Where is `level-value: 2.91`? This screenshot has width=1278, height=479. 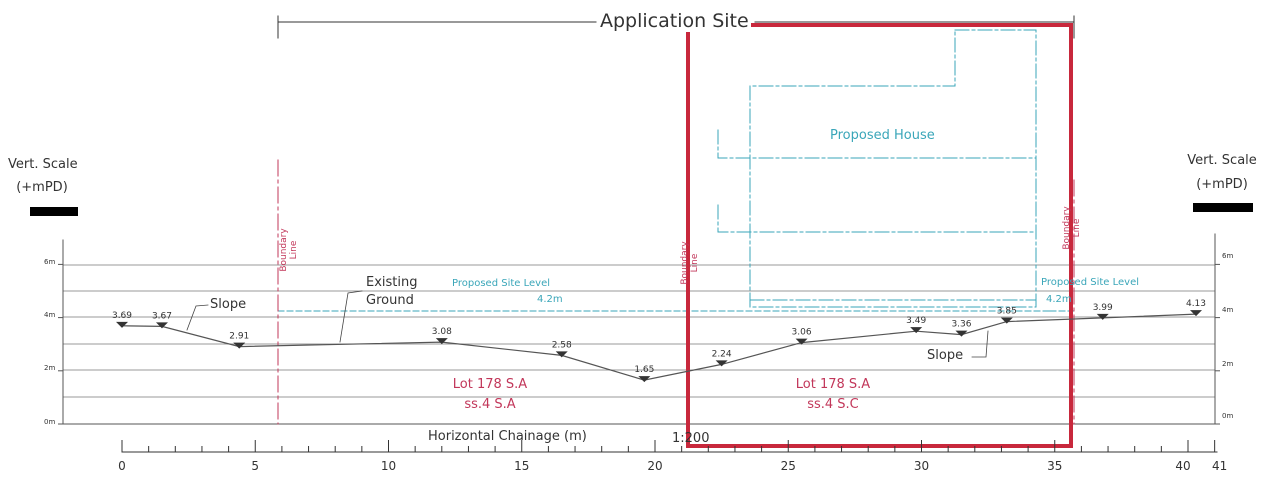
level-value: 2.91 is located at coordinates (239, 337).